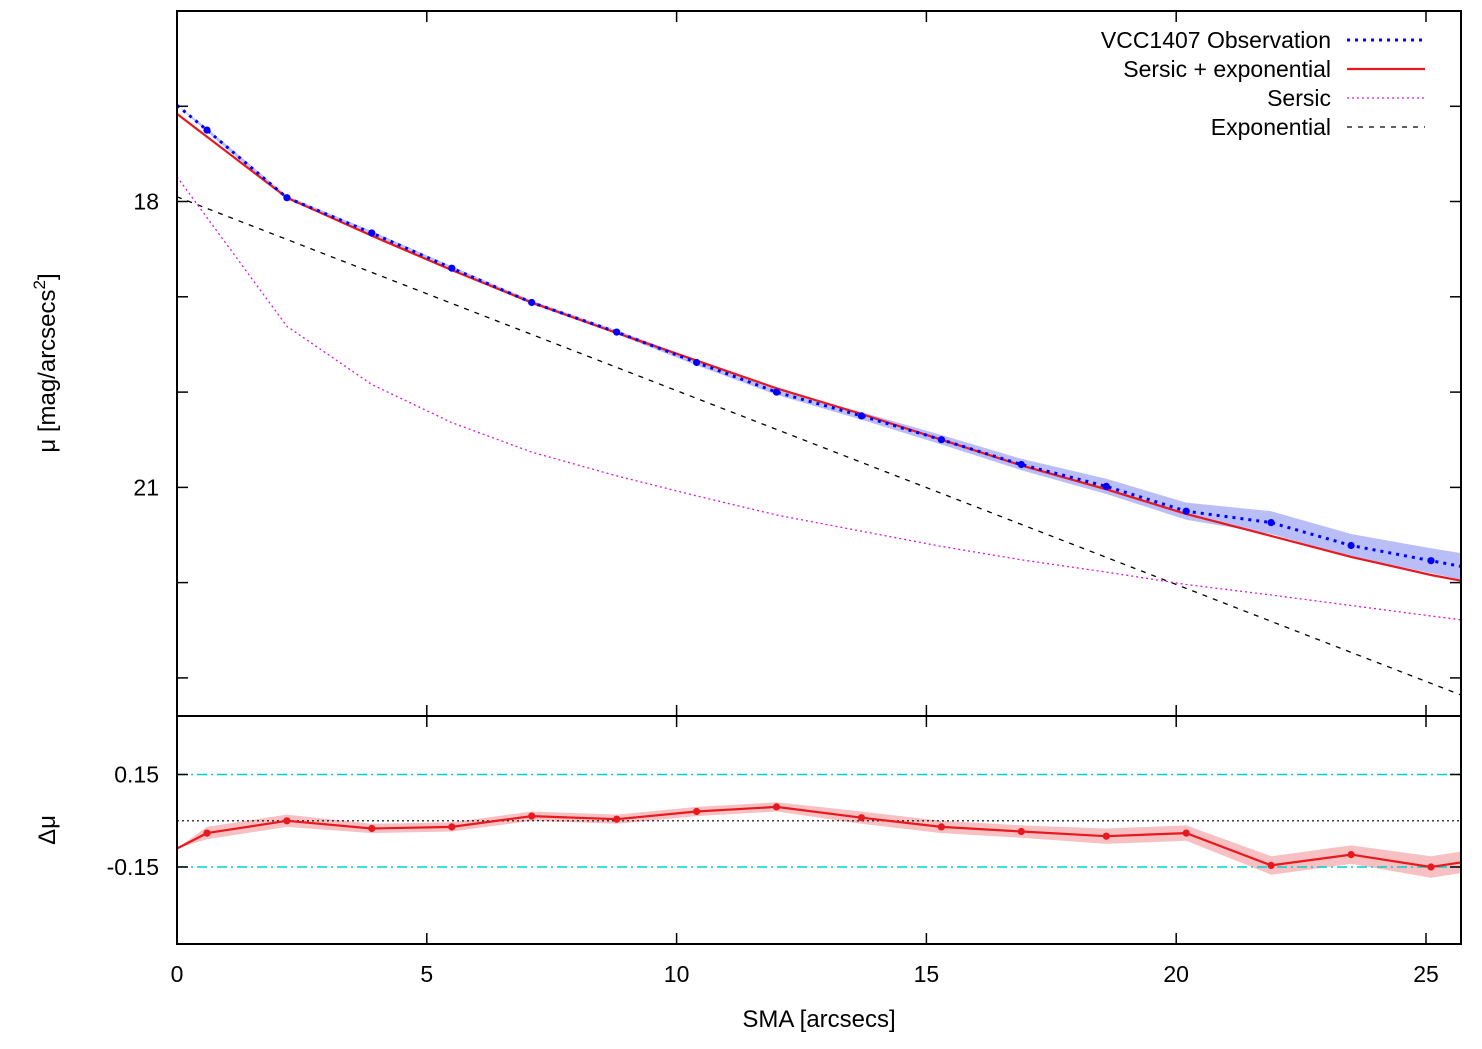  Describe the element at coordinates (47, 830) in the screenshot. I see `residual-y-axis-label: Δμ` at that location.